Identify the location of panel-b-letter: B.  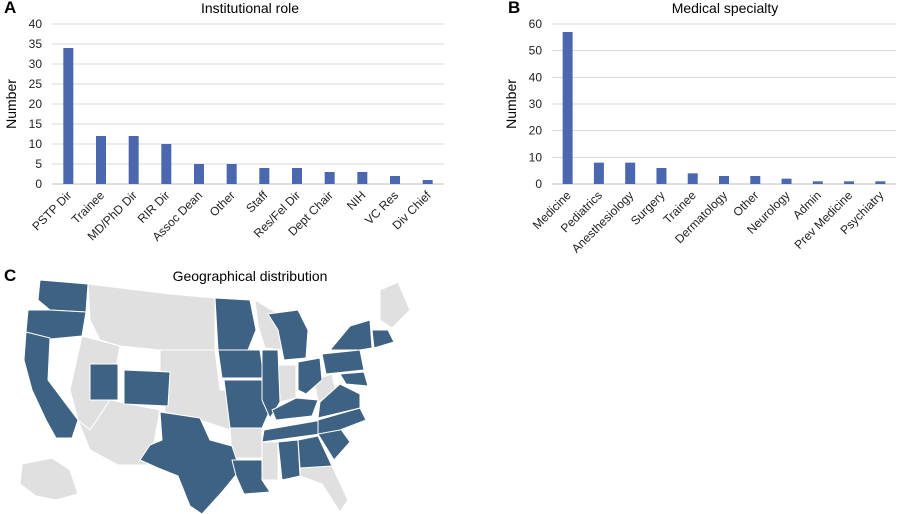
(514, 8).